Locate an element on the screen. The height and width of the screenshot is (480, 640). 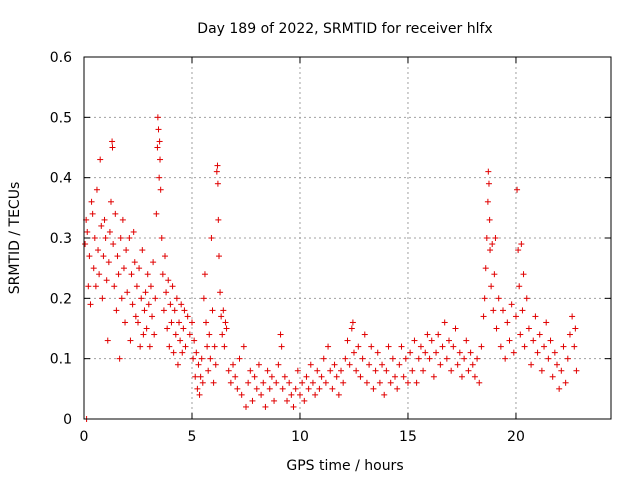
y-tick-label: 0.3 is located at coordinates (61, 239).